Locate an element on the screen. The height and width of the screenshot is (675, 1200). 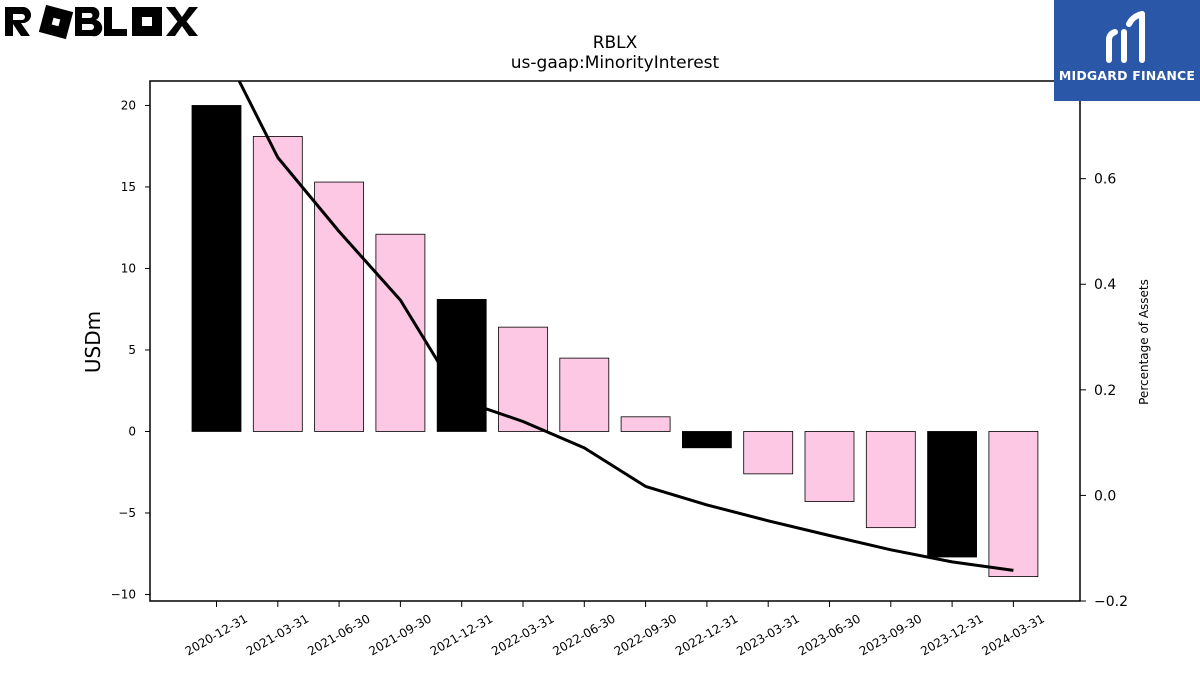
x-tick-label: 2022-12-31 is located at coordinates (706, 634).